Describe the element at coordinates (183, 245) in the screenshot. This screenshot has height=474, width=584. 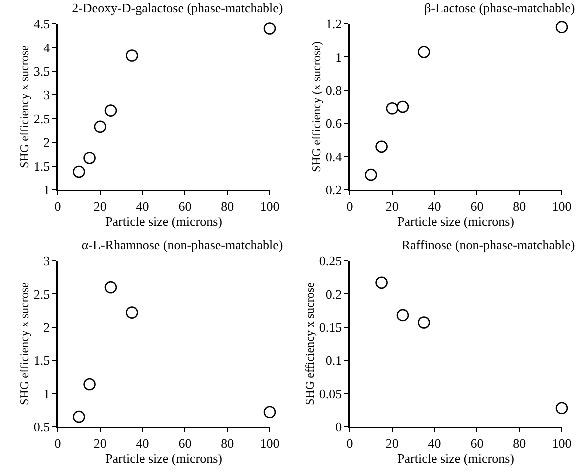
I see `chart-title: α-L-Rhamnose (non-phase-matchable)` at that location.